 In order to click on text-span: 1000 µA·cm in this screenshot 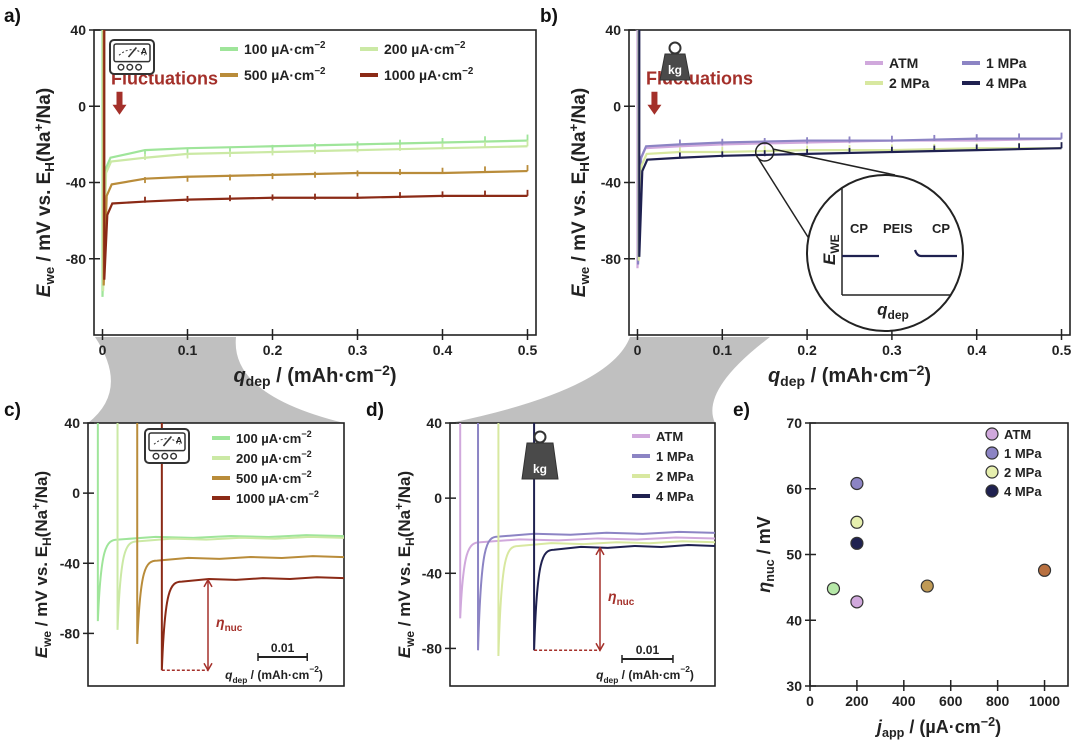, I will do `click(272, 498)`.